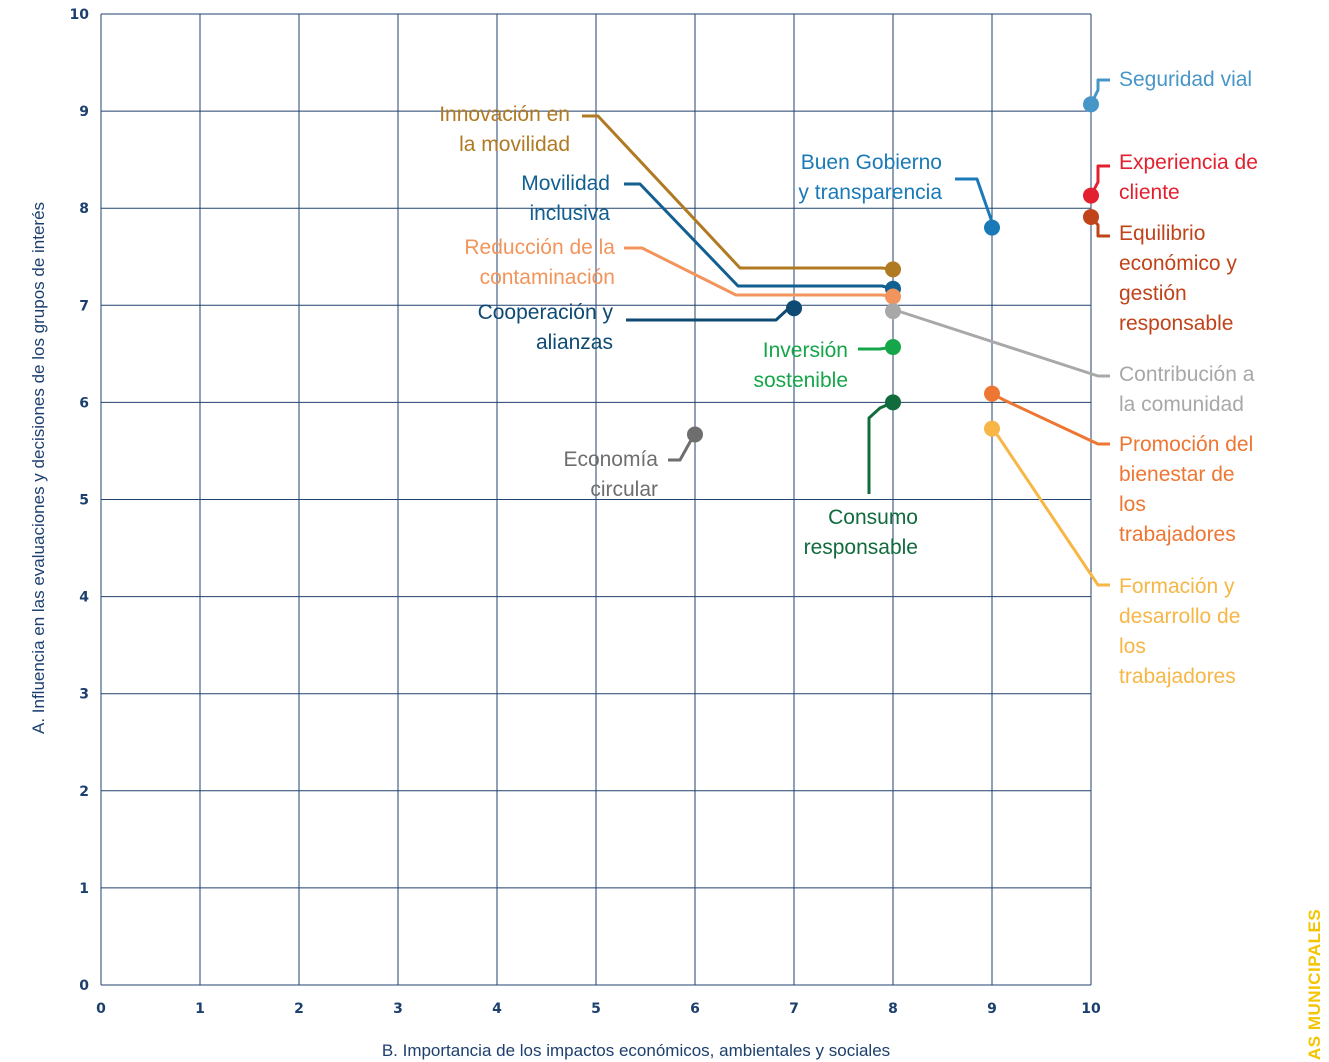 This screenshot has height=1062, width=1329. I want to click on x-tick-label-8: 8, so click(893, 1009).